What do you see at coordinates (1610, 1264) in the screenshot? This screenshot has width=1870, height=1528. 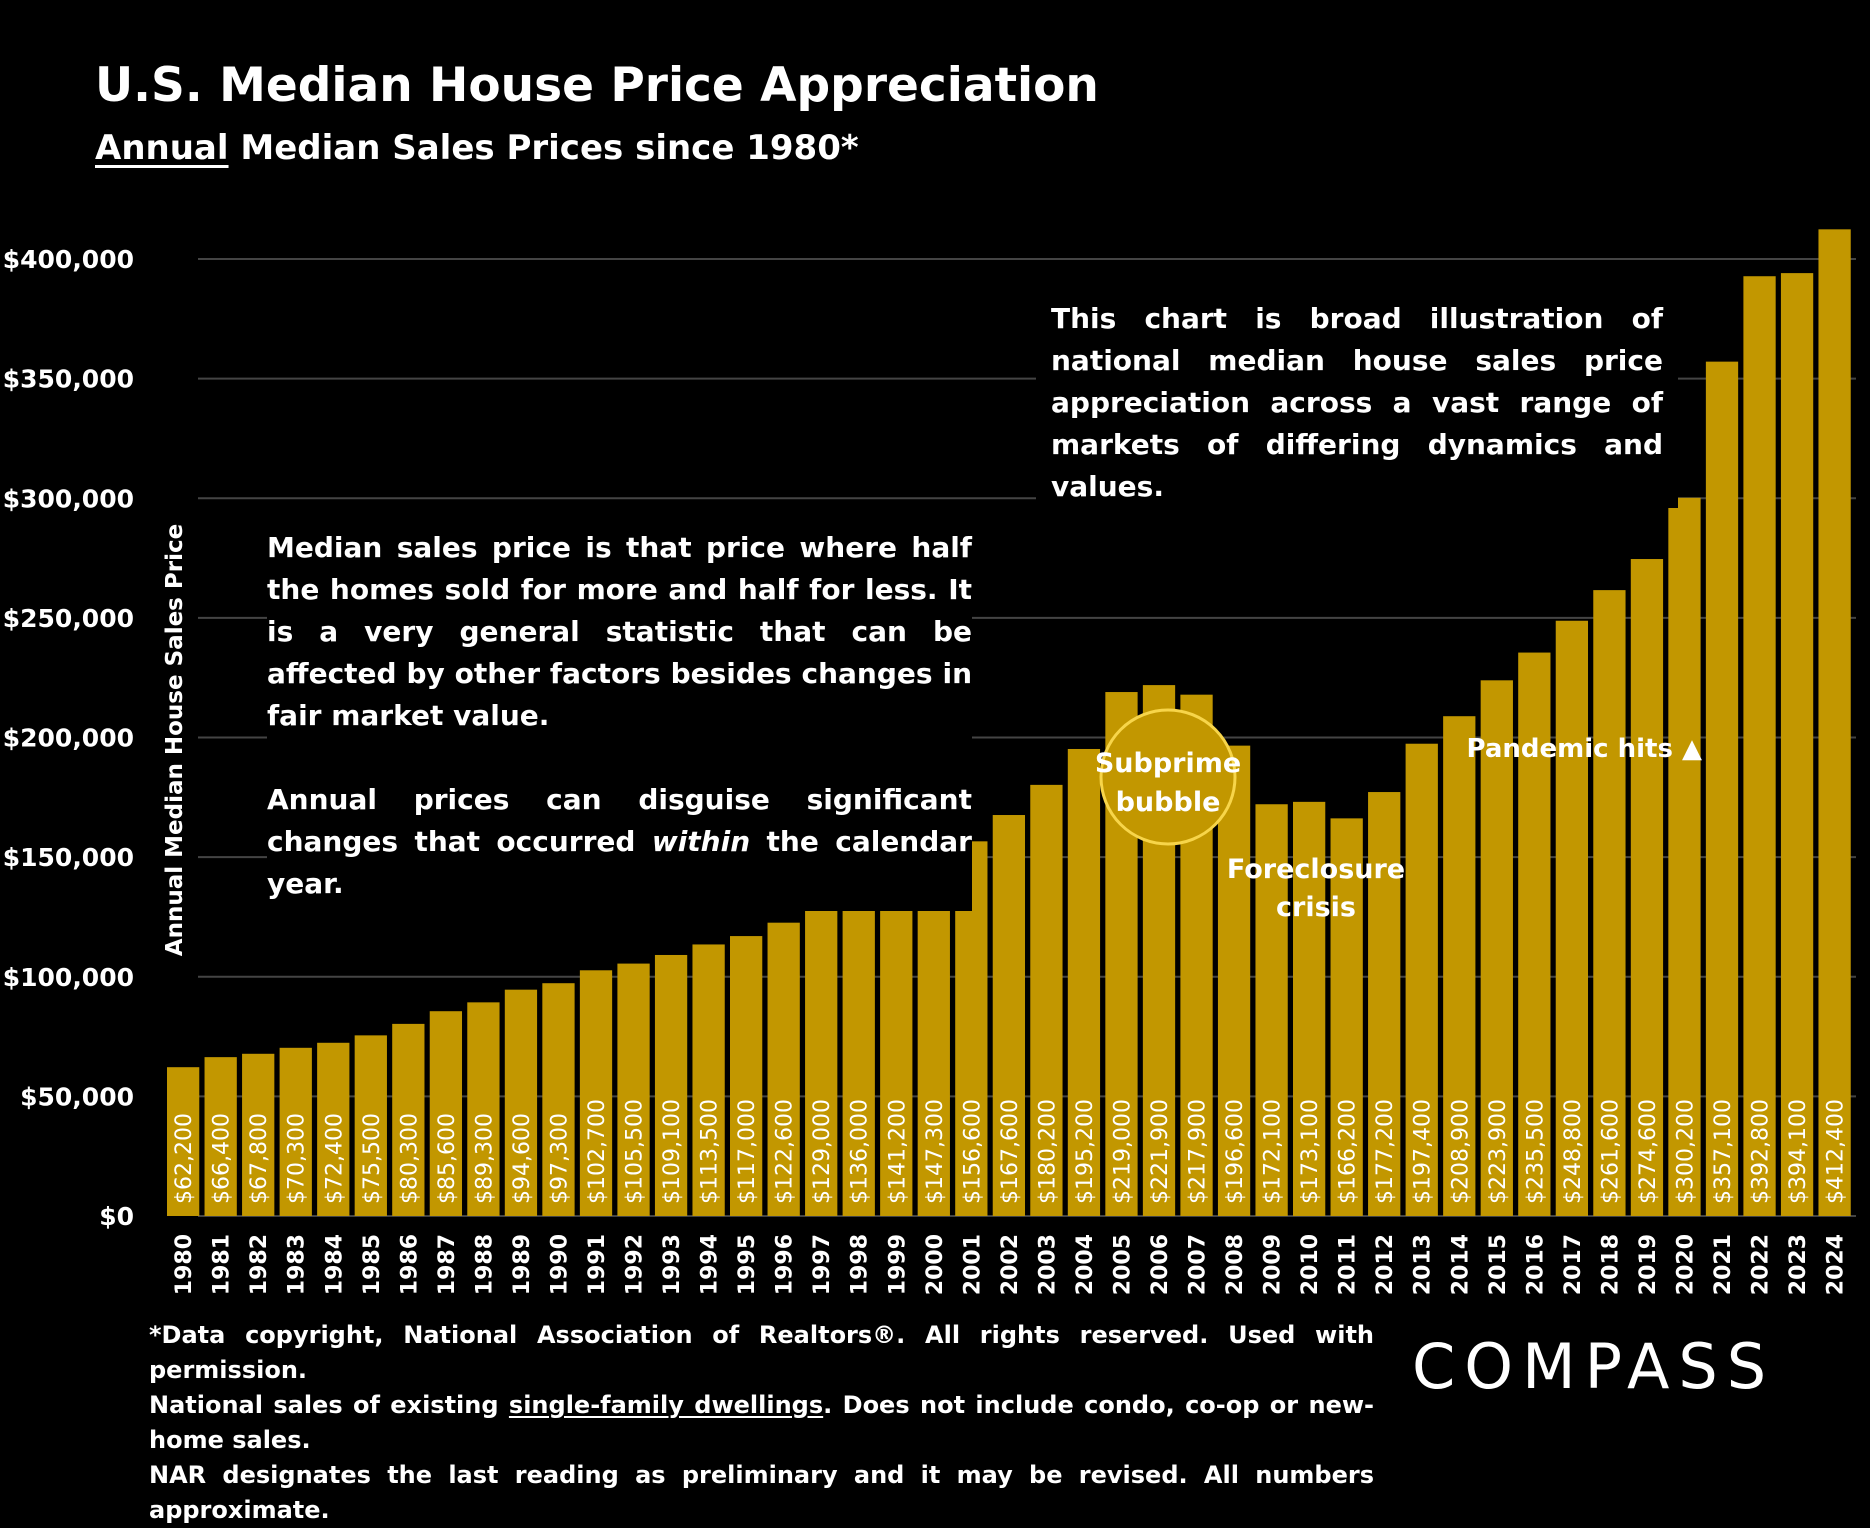 I see `x-tick-label: 2018` at bounding box center [1610, 1264].